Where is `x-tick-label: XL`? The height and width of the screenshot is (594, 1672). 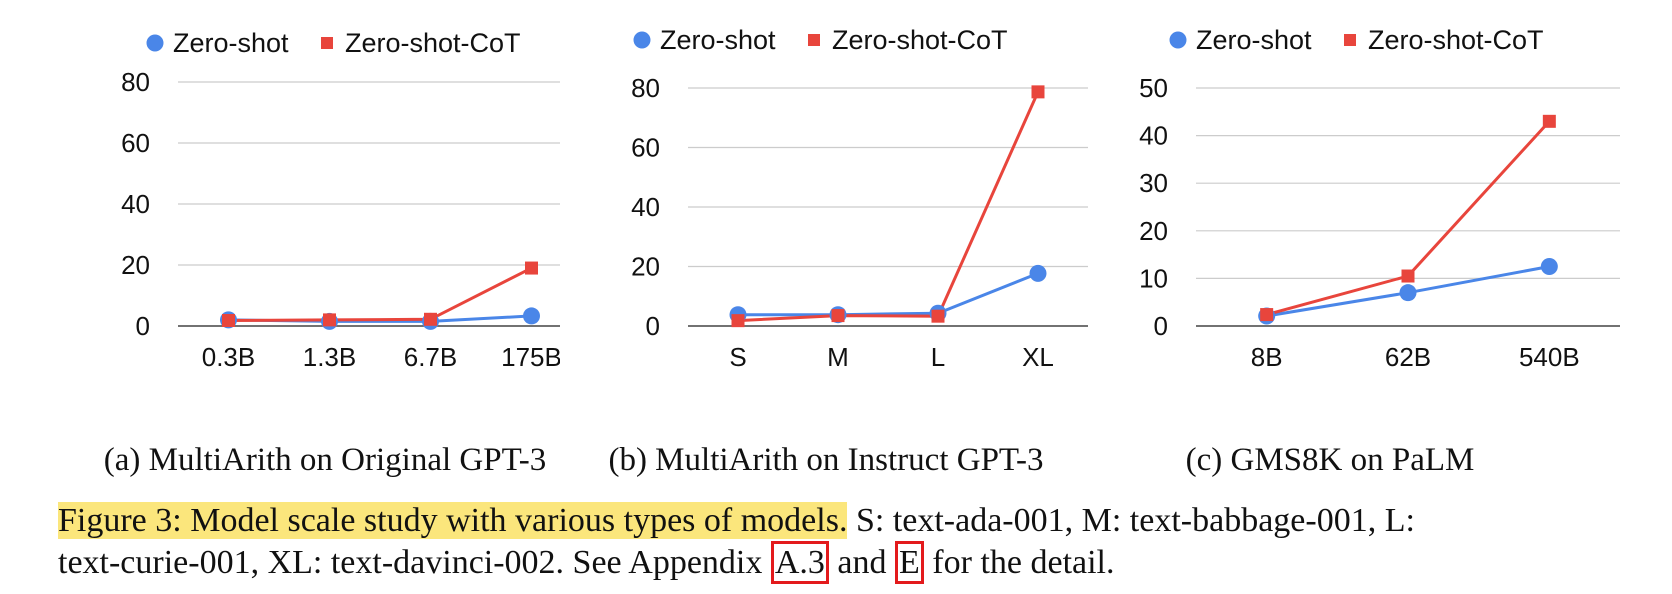 x-tick-label: XL is located at coordinates (1038, 357).